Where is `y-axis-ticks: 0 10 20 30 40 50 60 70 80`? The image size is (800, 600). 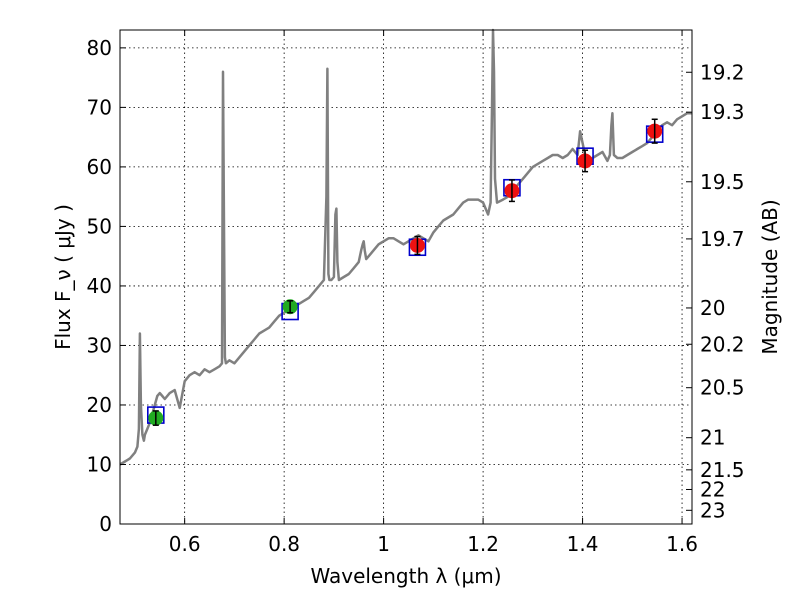
y-axis-ticks: 0 10 20 30 40 50 60 70 80 is located at coordinates (106, 286).